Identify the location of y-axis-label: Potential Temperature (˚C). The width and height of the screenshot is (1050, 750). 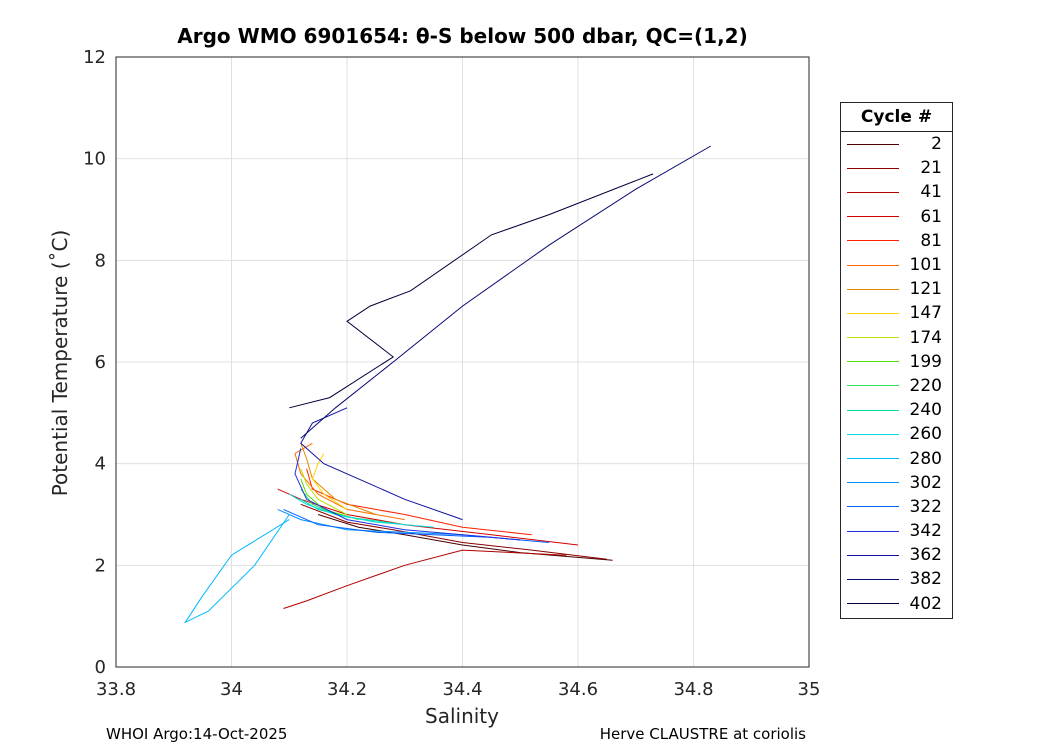
(60, 363).